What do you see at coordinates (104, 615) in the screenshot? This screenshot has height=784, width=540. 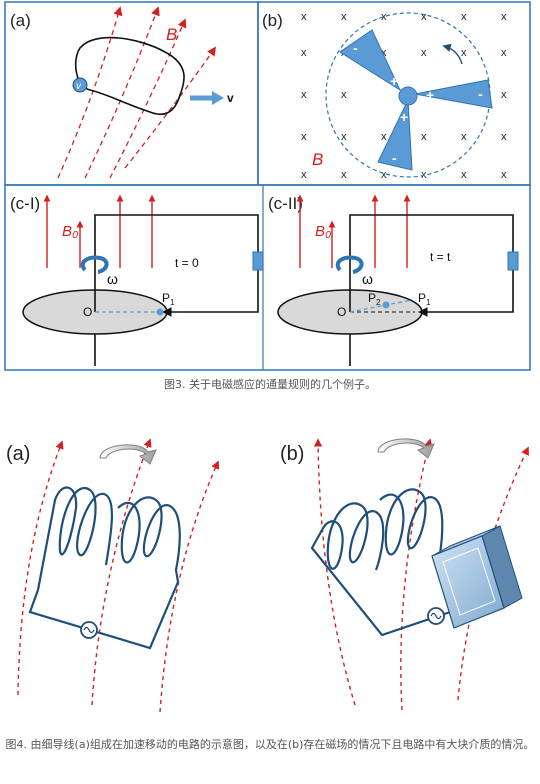 I see `circuit-return-4a` at bounding box center [104, 615].